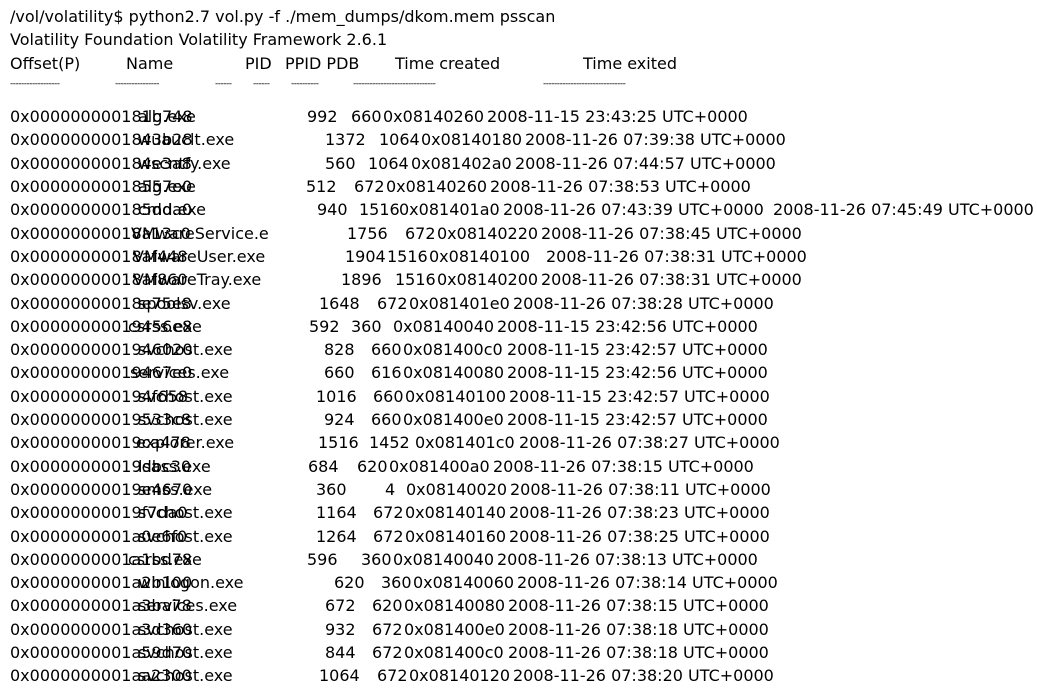 This screenshot has height=692, width=1037. I want to click on process-pdb: 0x08140200, so click(488, 280).